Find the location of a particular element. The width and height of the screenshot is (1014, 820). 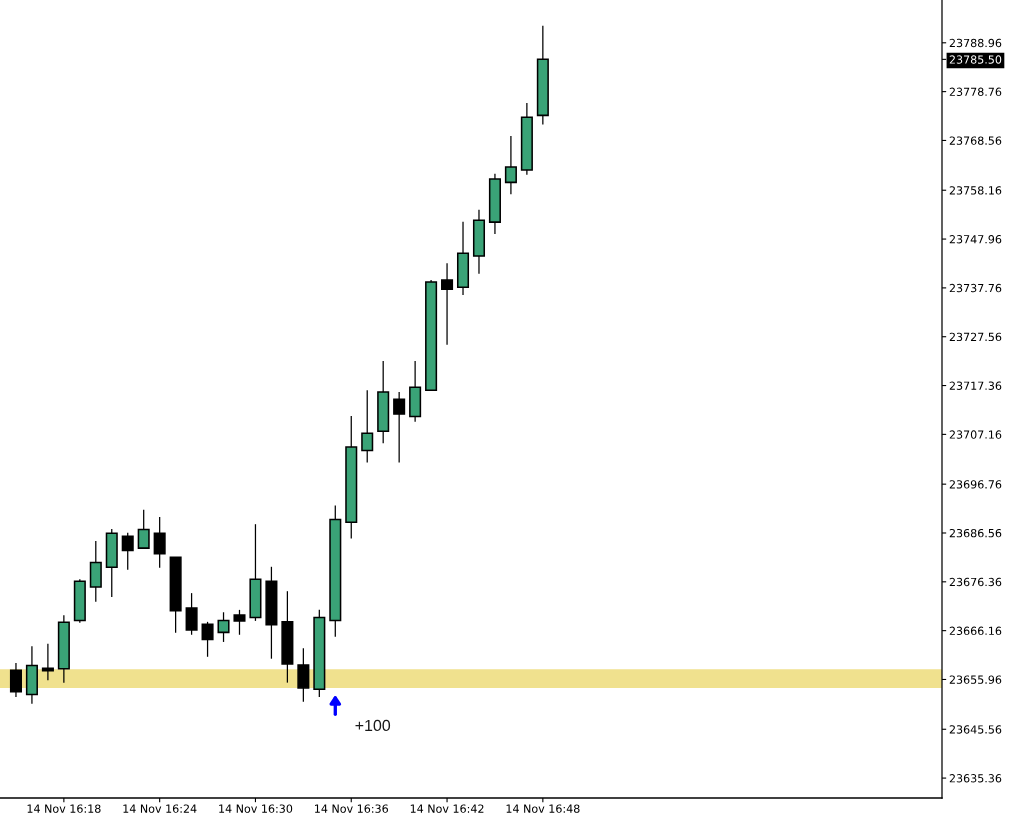

x-tick-label: 14 Nov 16:42 is located at coordinates (447, 808).